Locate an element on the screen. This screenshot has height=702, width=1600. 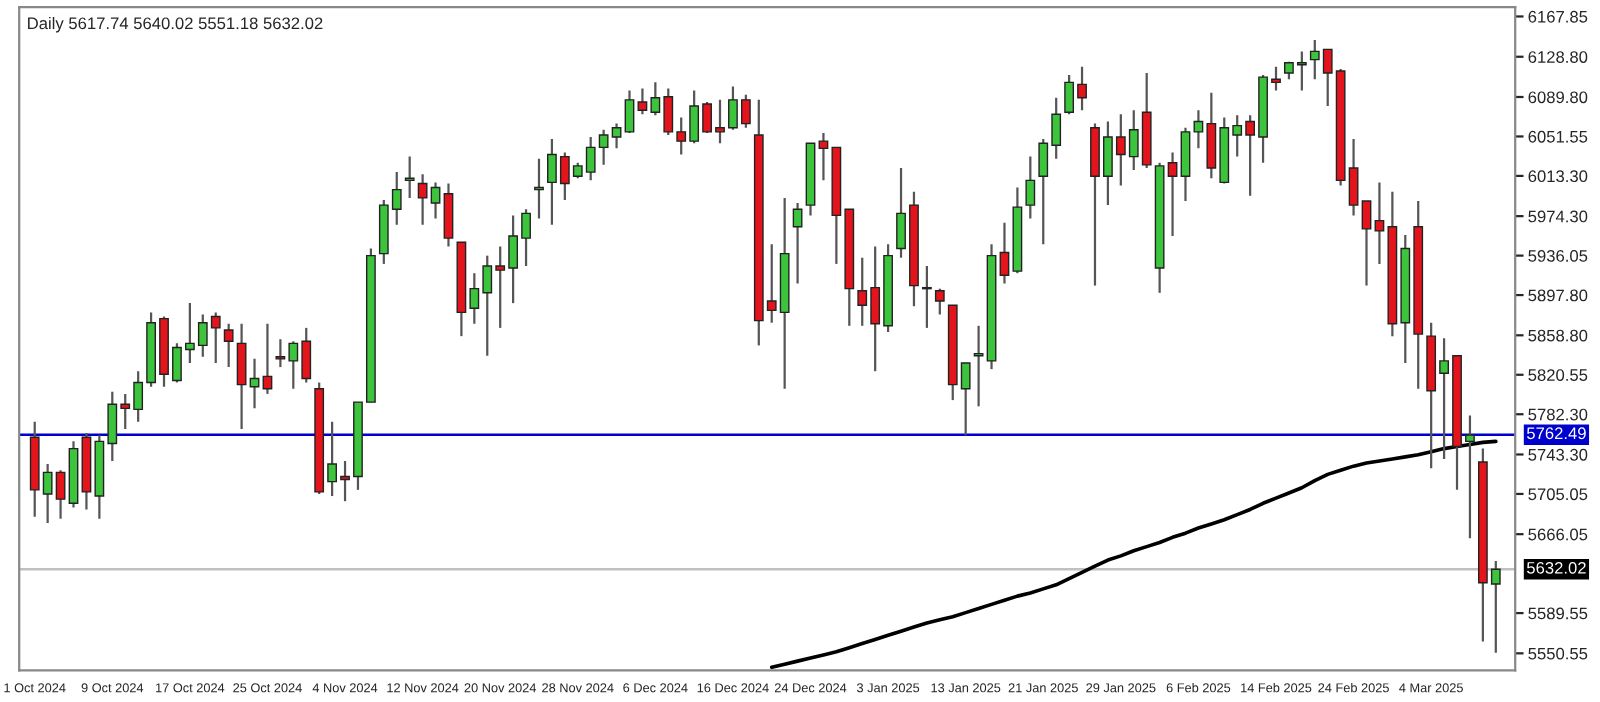
line-series is located at coordinates (1133, 554).